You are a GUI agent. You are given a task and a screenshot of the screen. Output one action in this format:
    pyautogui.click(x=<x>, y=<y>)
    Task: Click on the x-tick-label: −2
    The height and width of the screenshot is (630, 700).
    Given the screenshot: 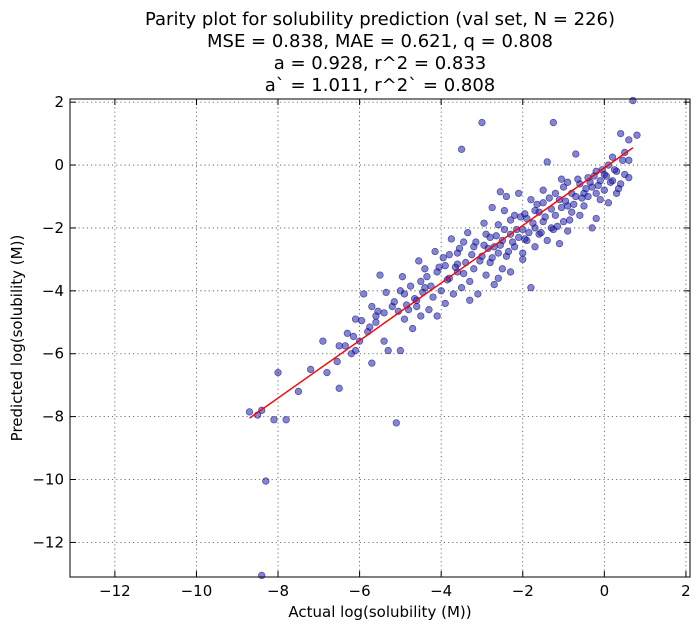 What is the action you would take?
    pyautogui.click(x=523, y=591)
    